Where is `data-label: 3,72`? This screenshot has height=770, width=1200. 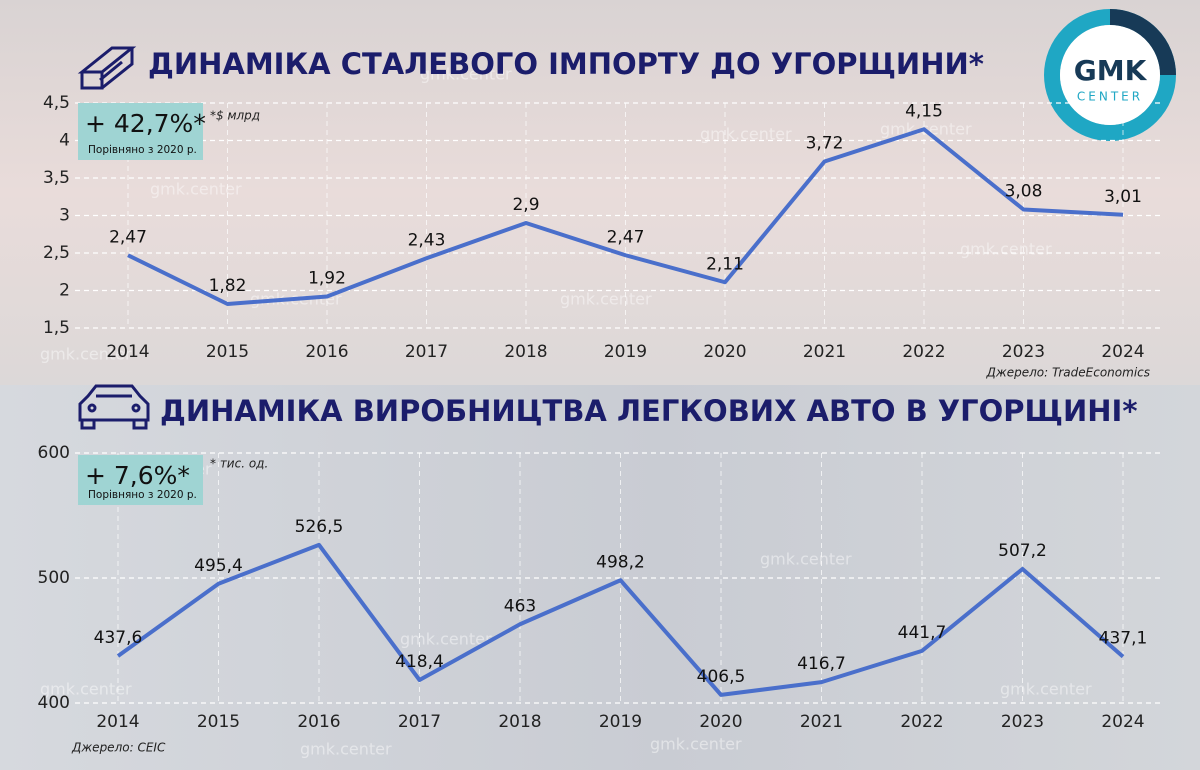
data-label: 3,72 is located at coordinates (825, 144).